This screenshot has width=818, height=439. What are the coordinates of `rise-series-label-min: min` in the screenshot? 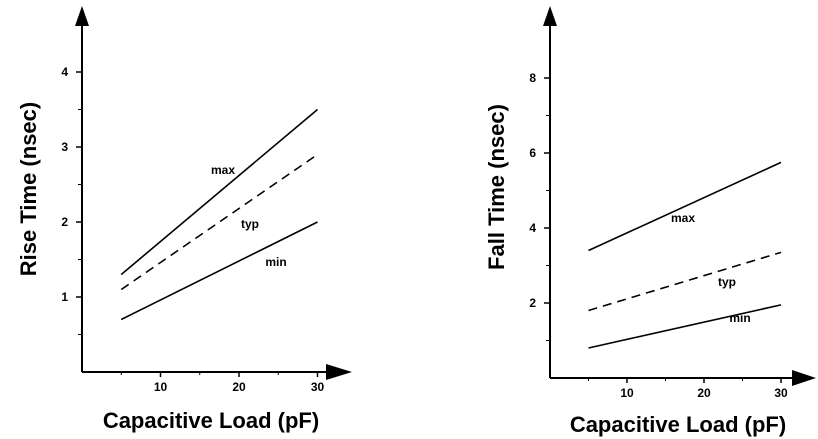 It's located at (275, 262).